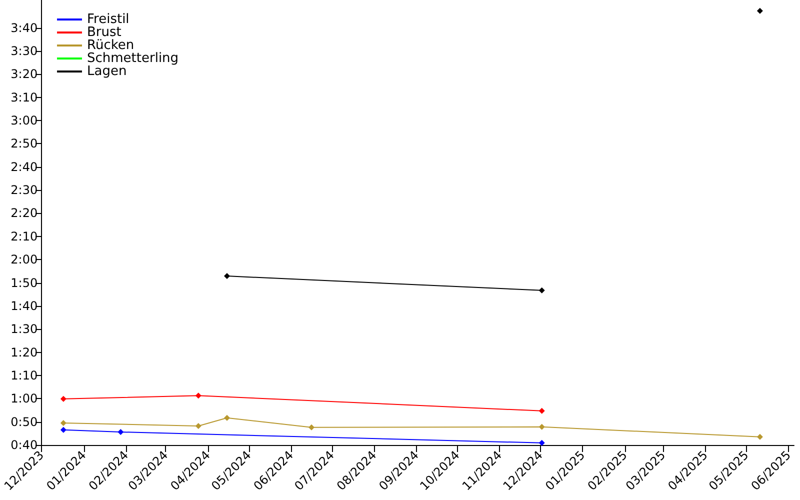 This screenshot has height=500, width=800. What do you see at coordinates (24, 305) in the screenshot?
I see `y-tick-label: 1:40` at bounding box center [24, 305].